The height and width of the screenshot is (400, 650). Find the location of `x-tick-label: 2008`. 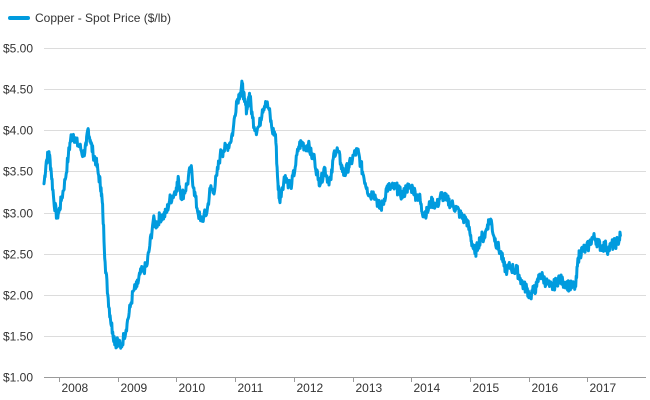

x-tick-label: 2008 is located at coordinates (75, 388).